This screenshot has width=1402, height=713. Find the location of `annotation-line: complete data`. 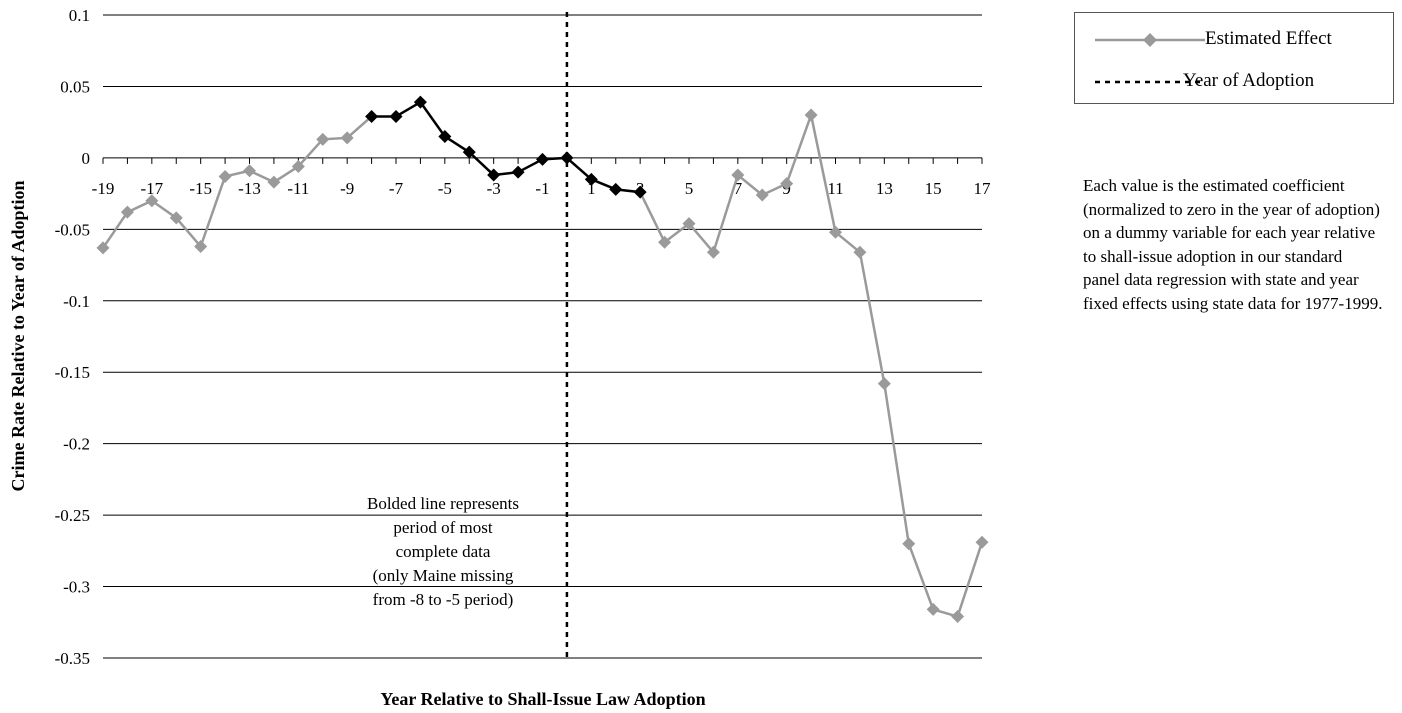

annotation-line: complete data is located at coordinates (443, 551).